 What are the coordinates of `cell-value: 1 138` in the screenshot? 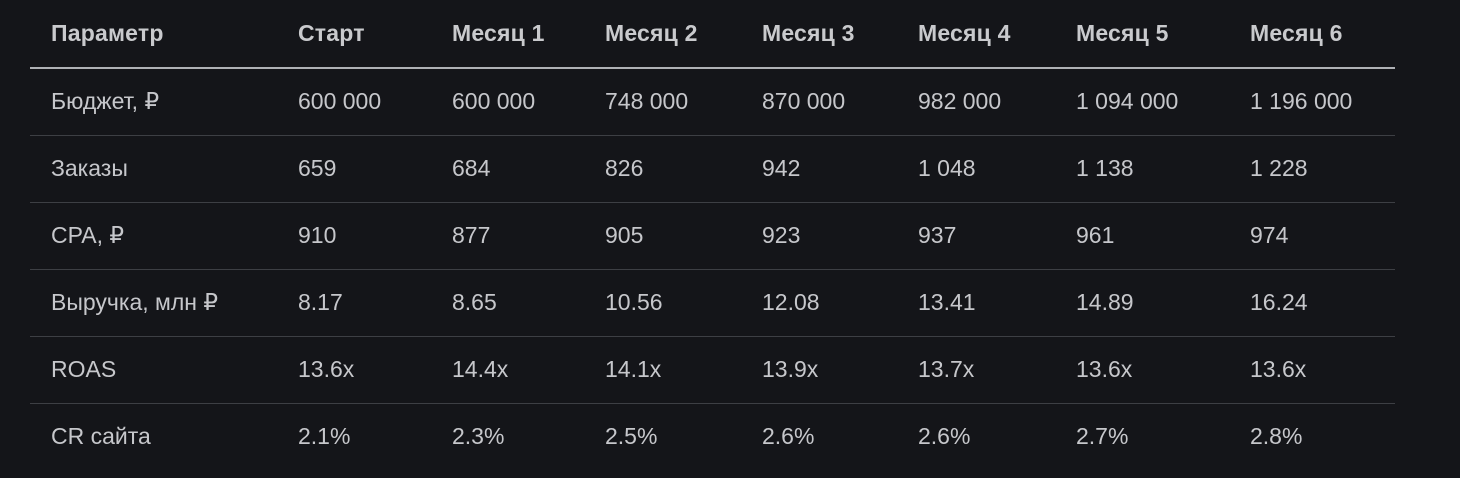 It's located at (1142, 169).